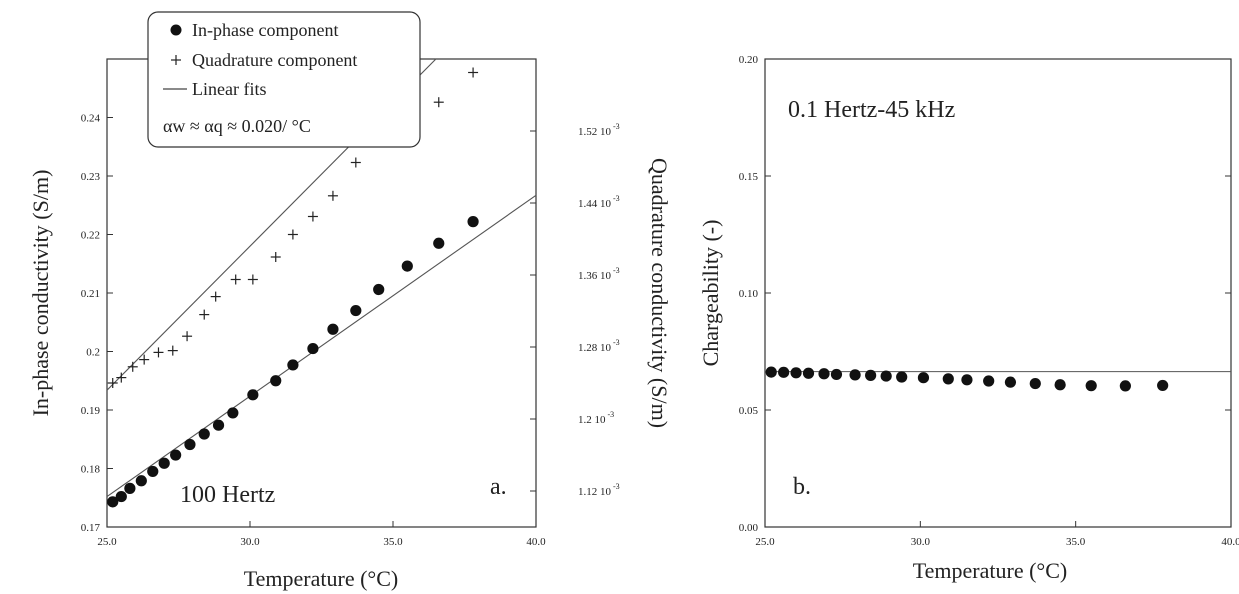 This screenshot has width=1239, height=594. Describe the element at coordinates (91, 528) in the screenshot. I see `y-tick-label: 0.17` at that location.